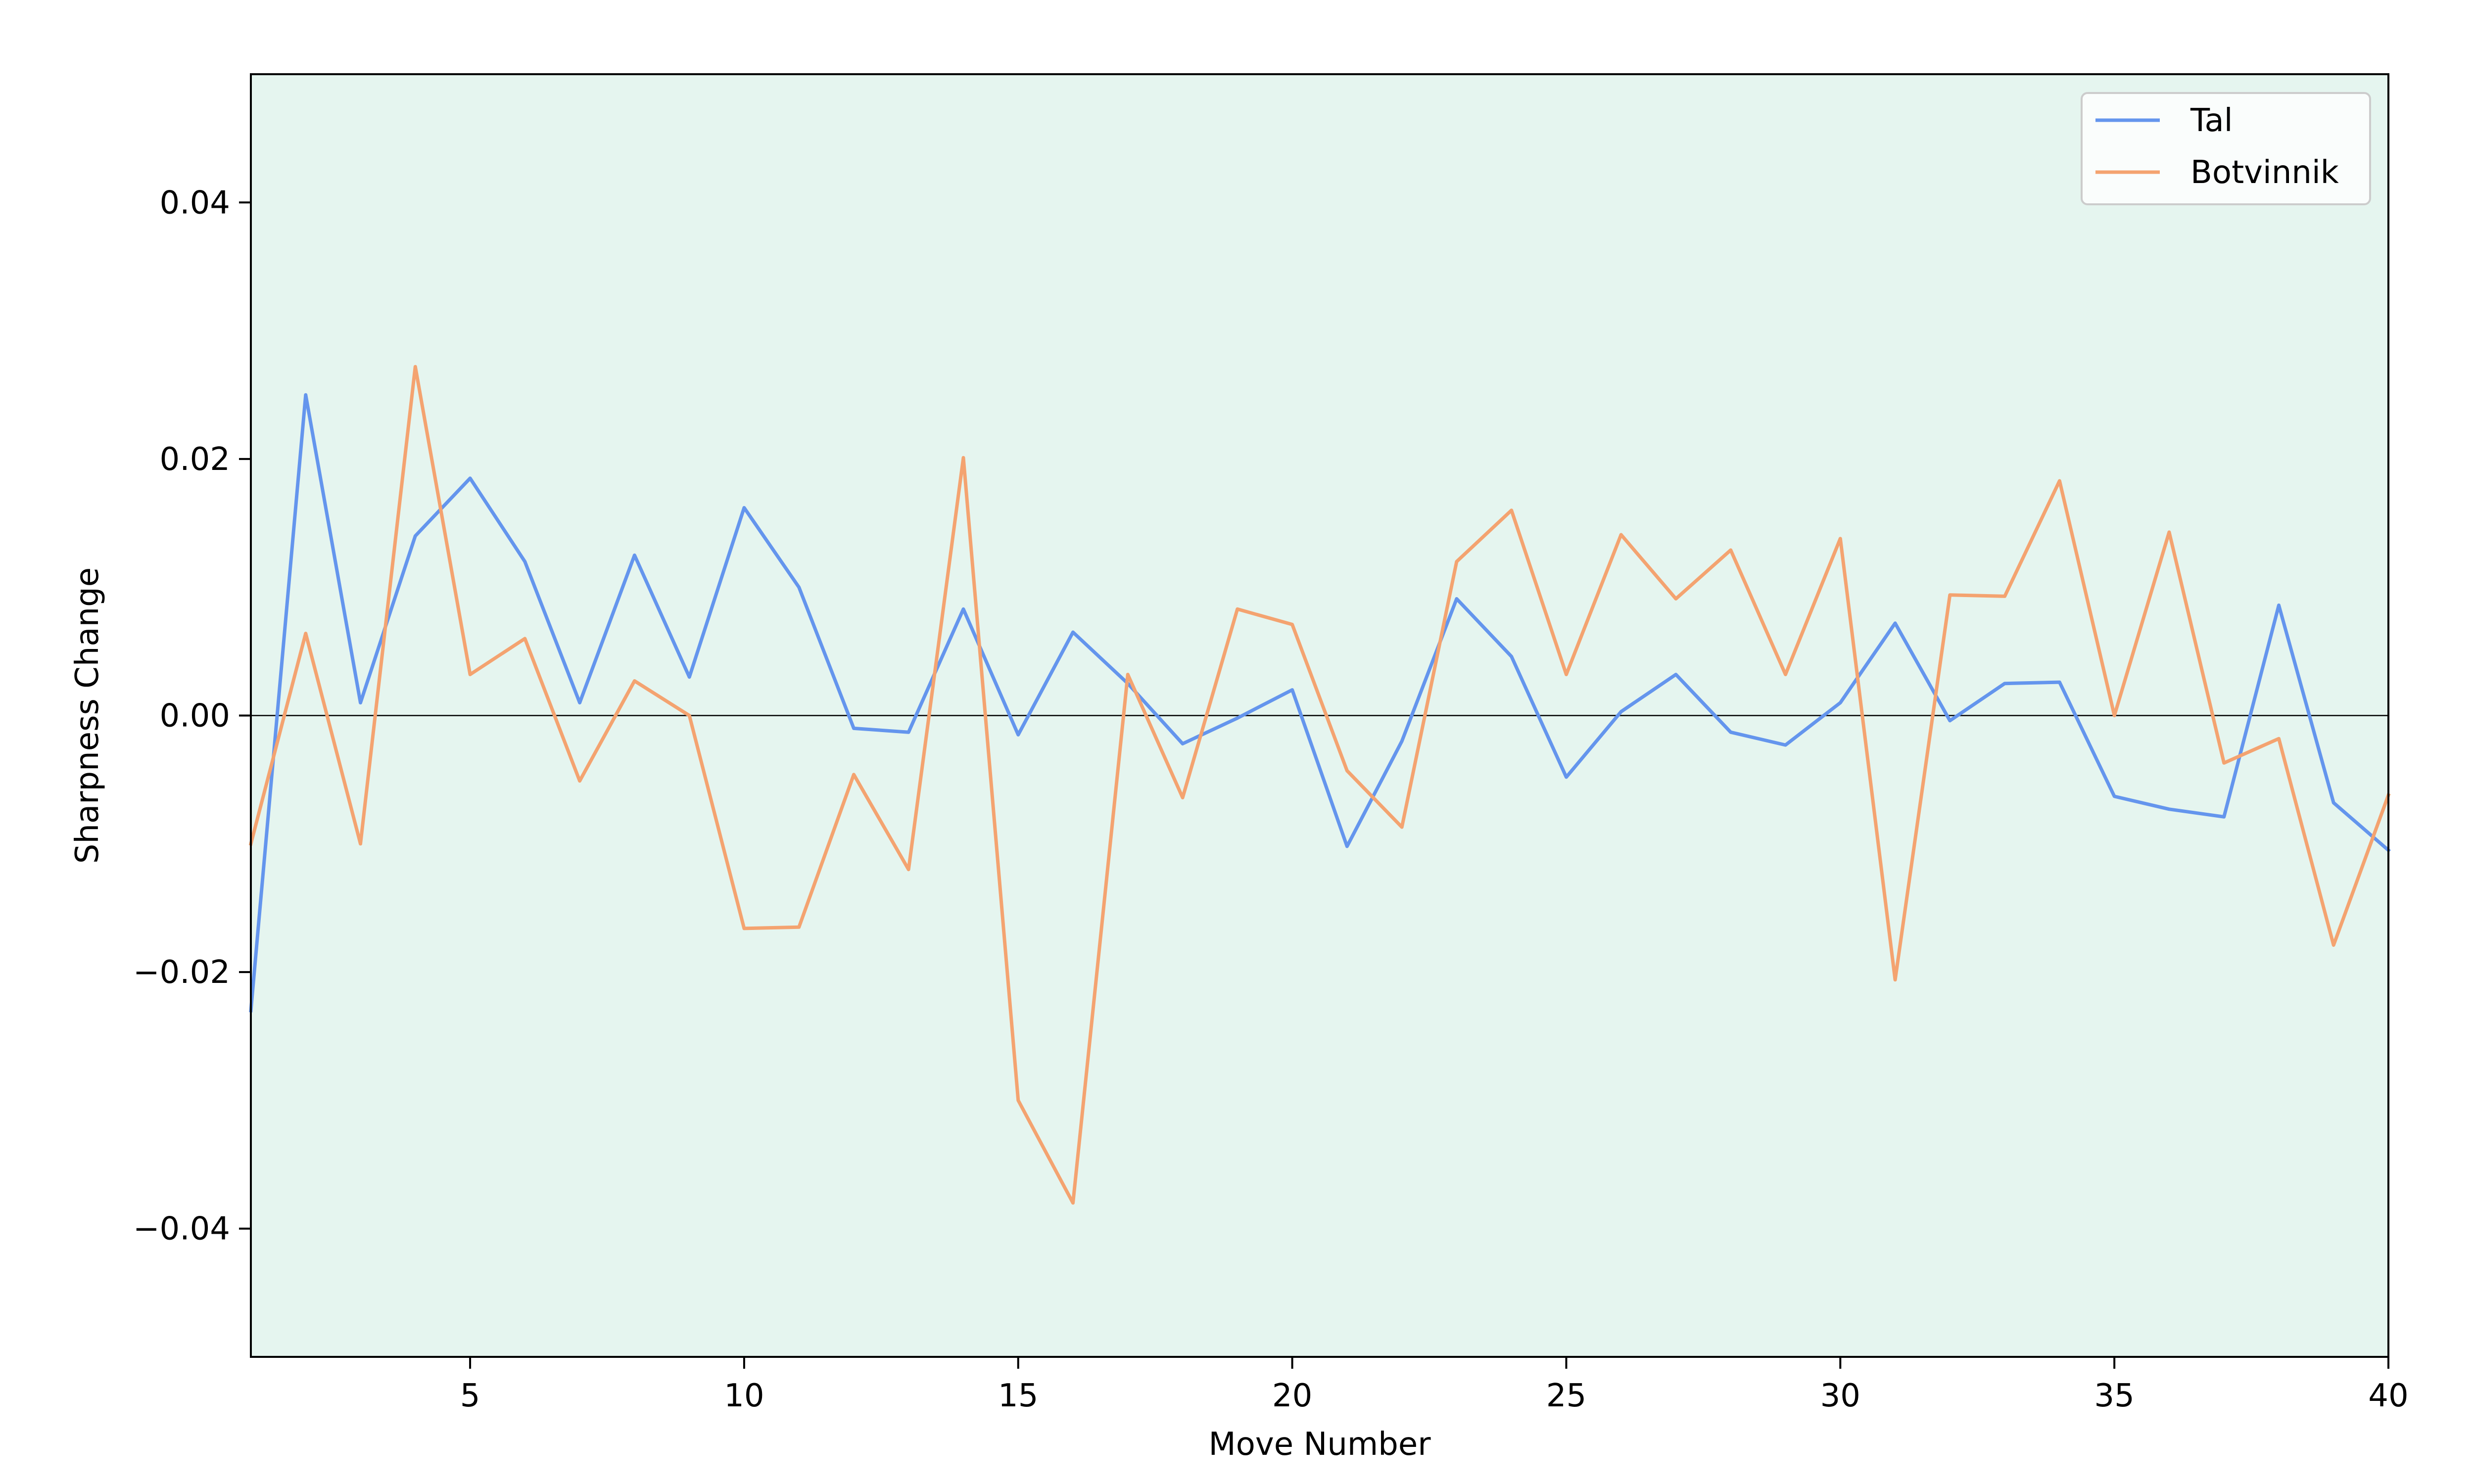 The height and width of the screenshot is (1484, 2474). I want to click on y-axis-label: Sharpness Change, so click(87, 715).